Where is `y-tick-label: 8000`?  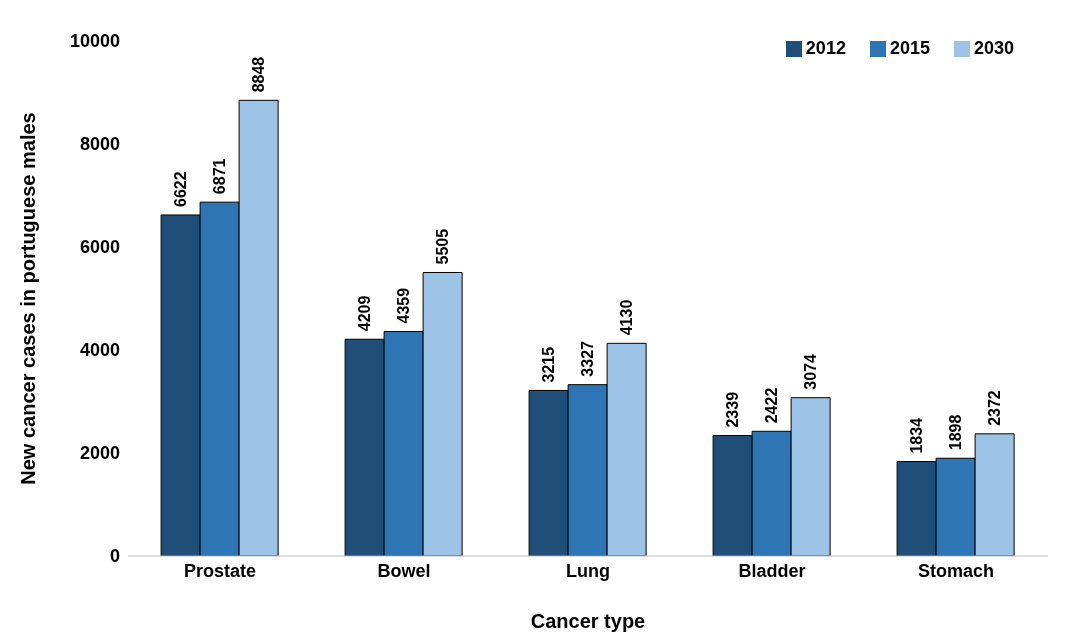 y-tick-label: 8000 is located at coordinates (99, 144).